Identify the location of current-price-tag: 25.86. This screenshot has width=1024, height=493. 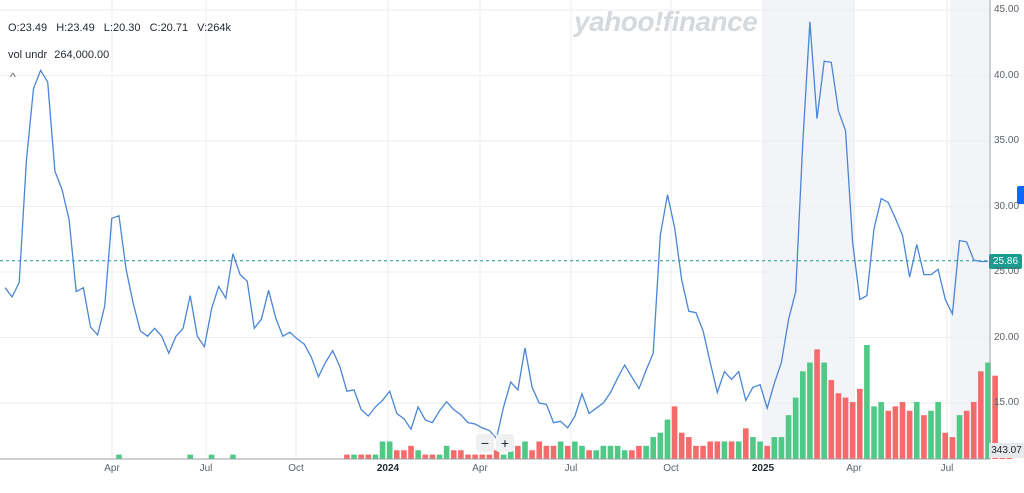
(1005, 261).